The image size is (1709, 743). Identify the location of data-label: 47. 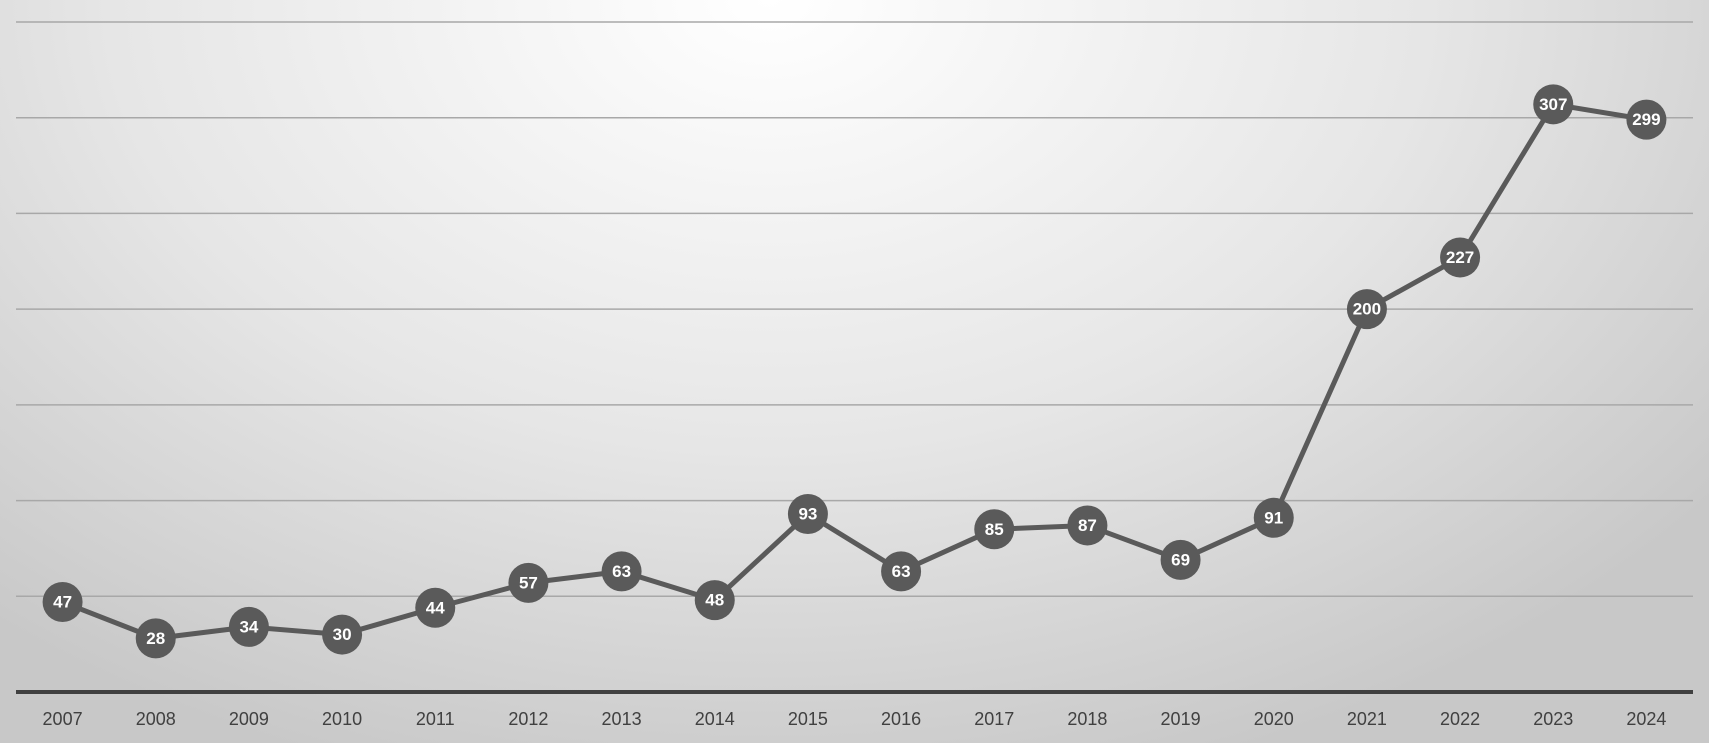
(62, 602).